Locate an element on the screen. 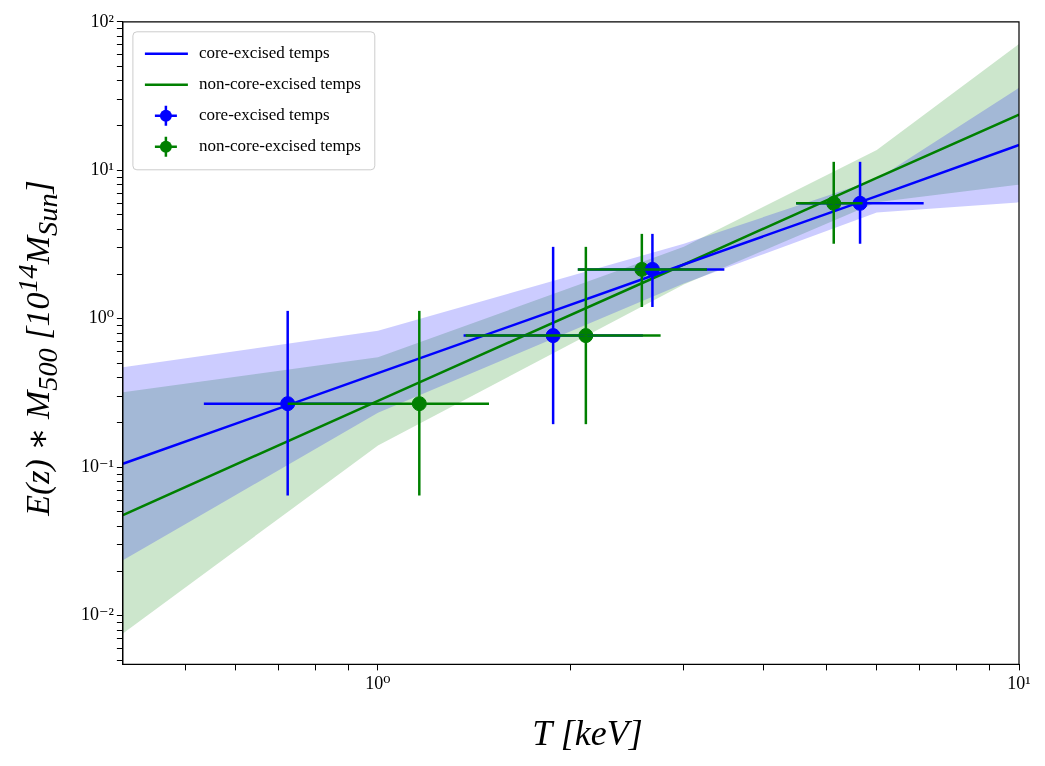 The height and width of the screenshot is (766, 1045). y-tick-label: 10² is located at coordinates (102, 20).